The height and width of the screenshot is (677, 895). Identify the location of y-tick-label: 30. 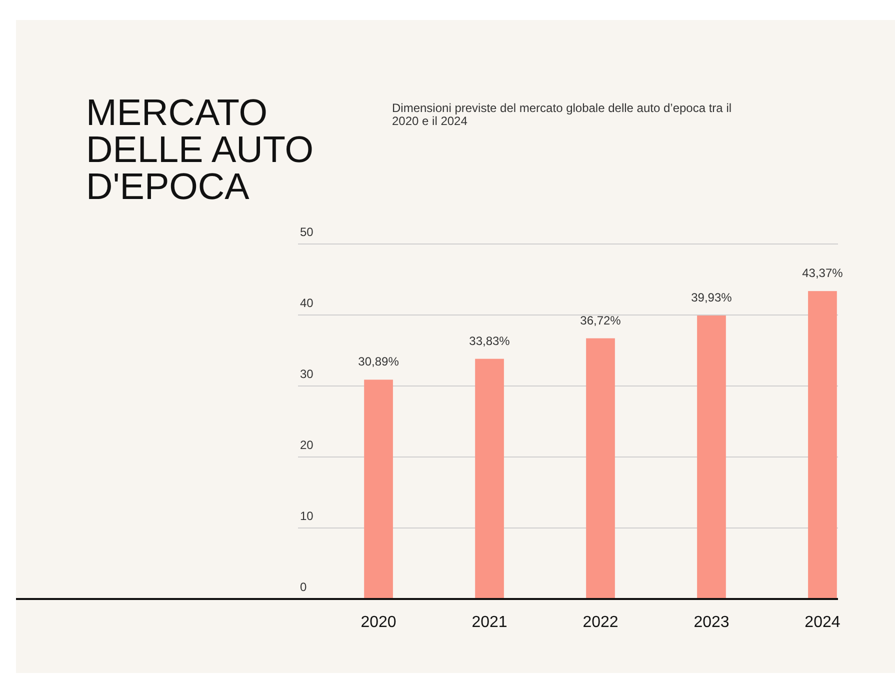
(307, 374).